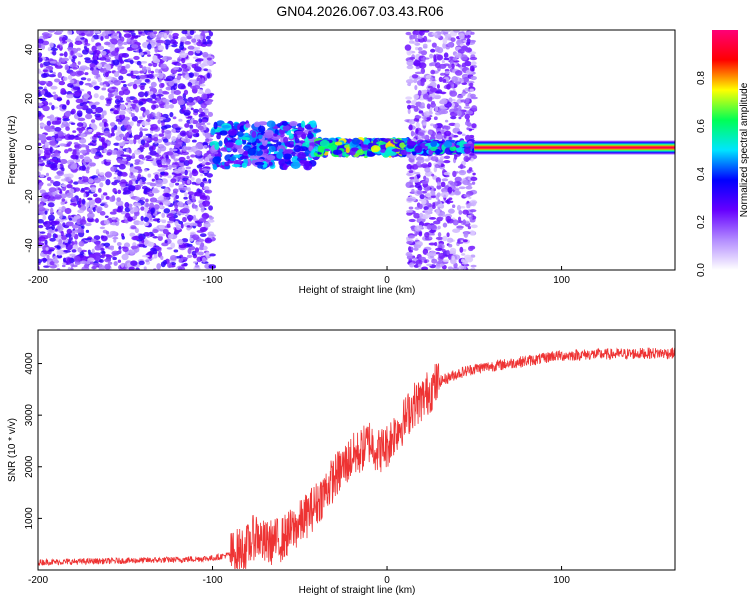 The image size is (750, 600). I want to click on colorbar-tick-label: 0.6, so click(701, 126).